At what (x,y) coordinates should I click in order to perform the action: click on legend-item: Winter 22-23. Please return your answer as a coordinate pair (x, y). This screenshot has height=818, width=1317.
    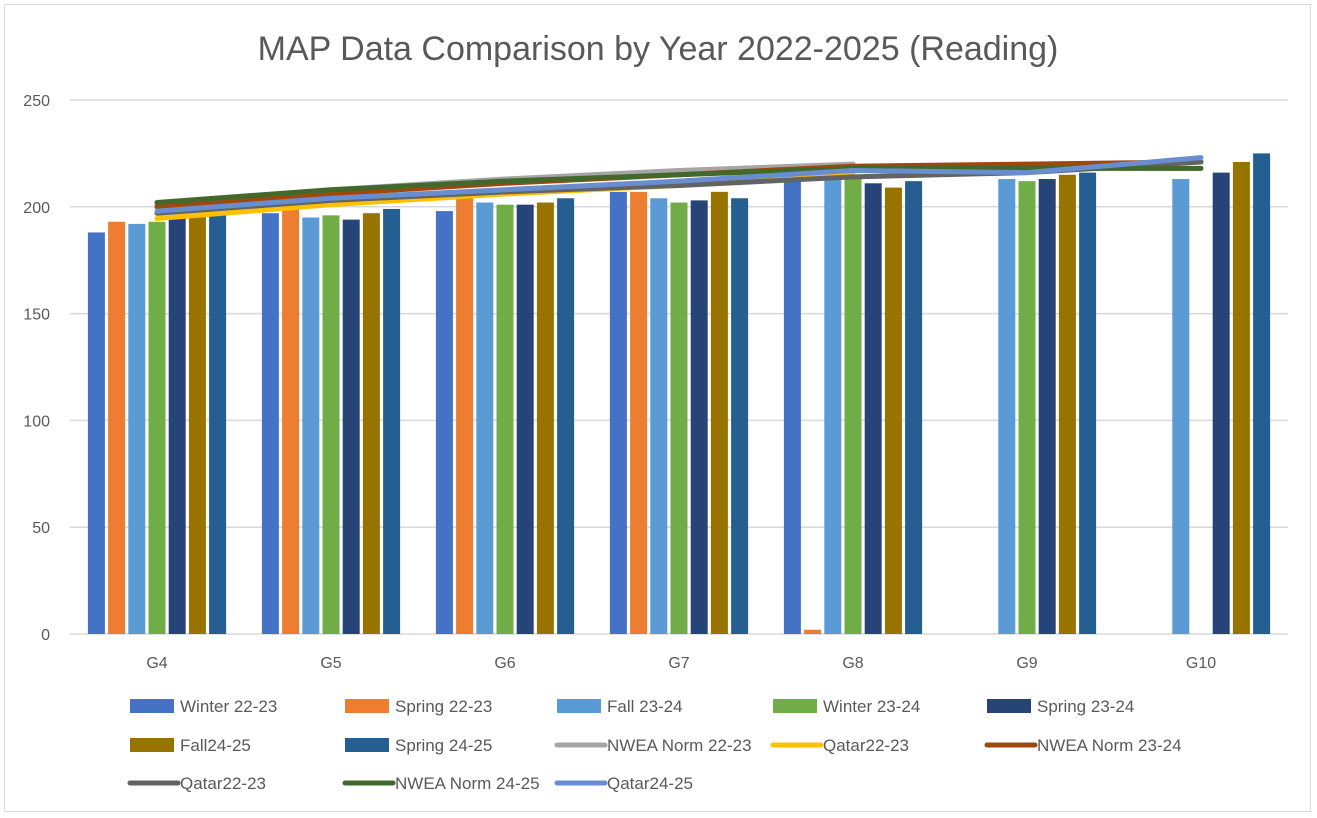
    Looking at the image, I should click on (203, 706).